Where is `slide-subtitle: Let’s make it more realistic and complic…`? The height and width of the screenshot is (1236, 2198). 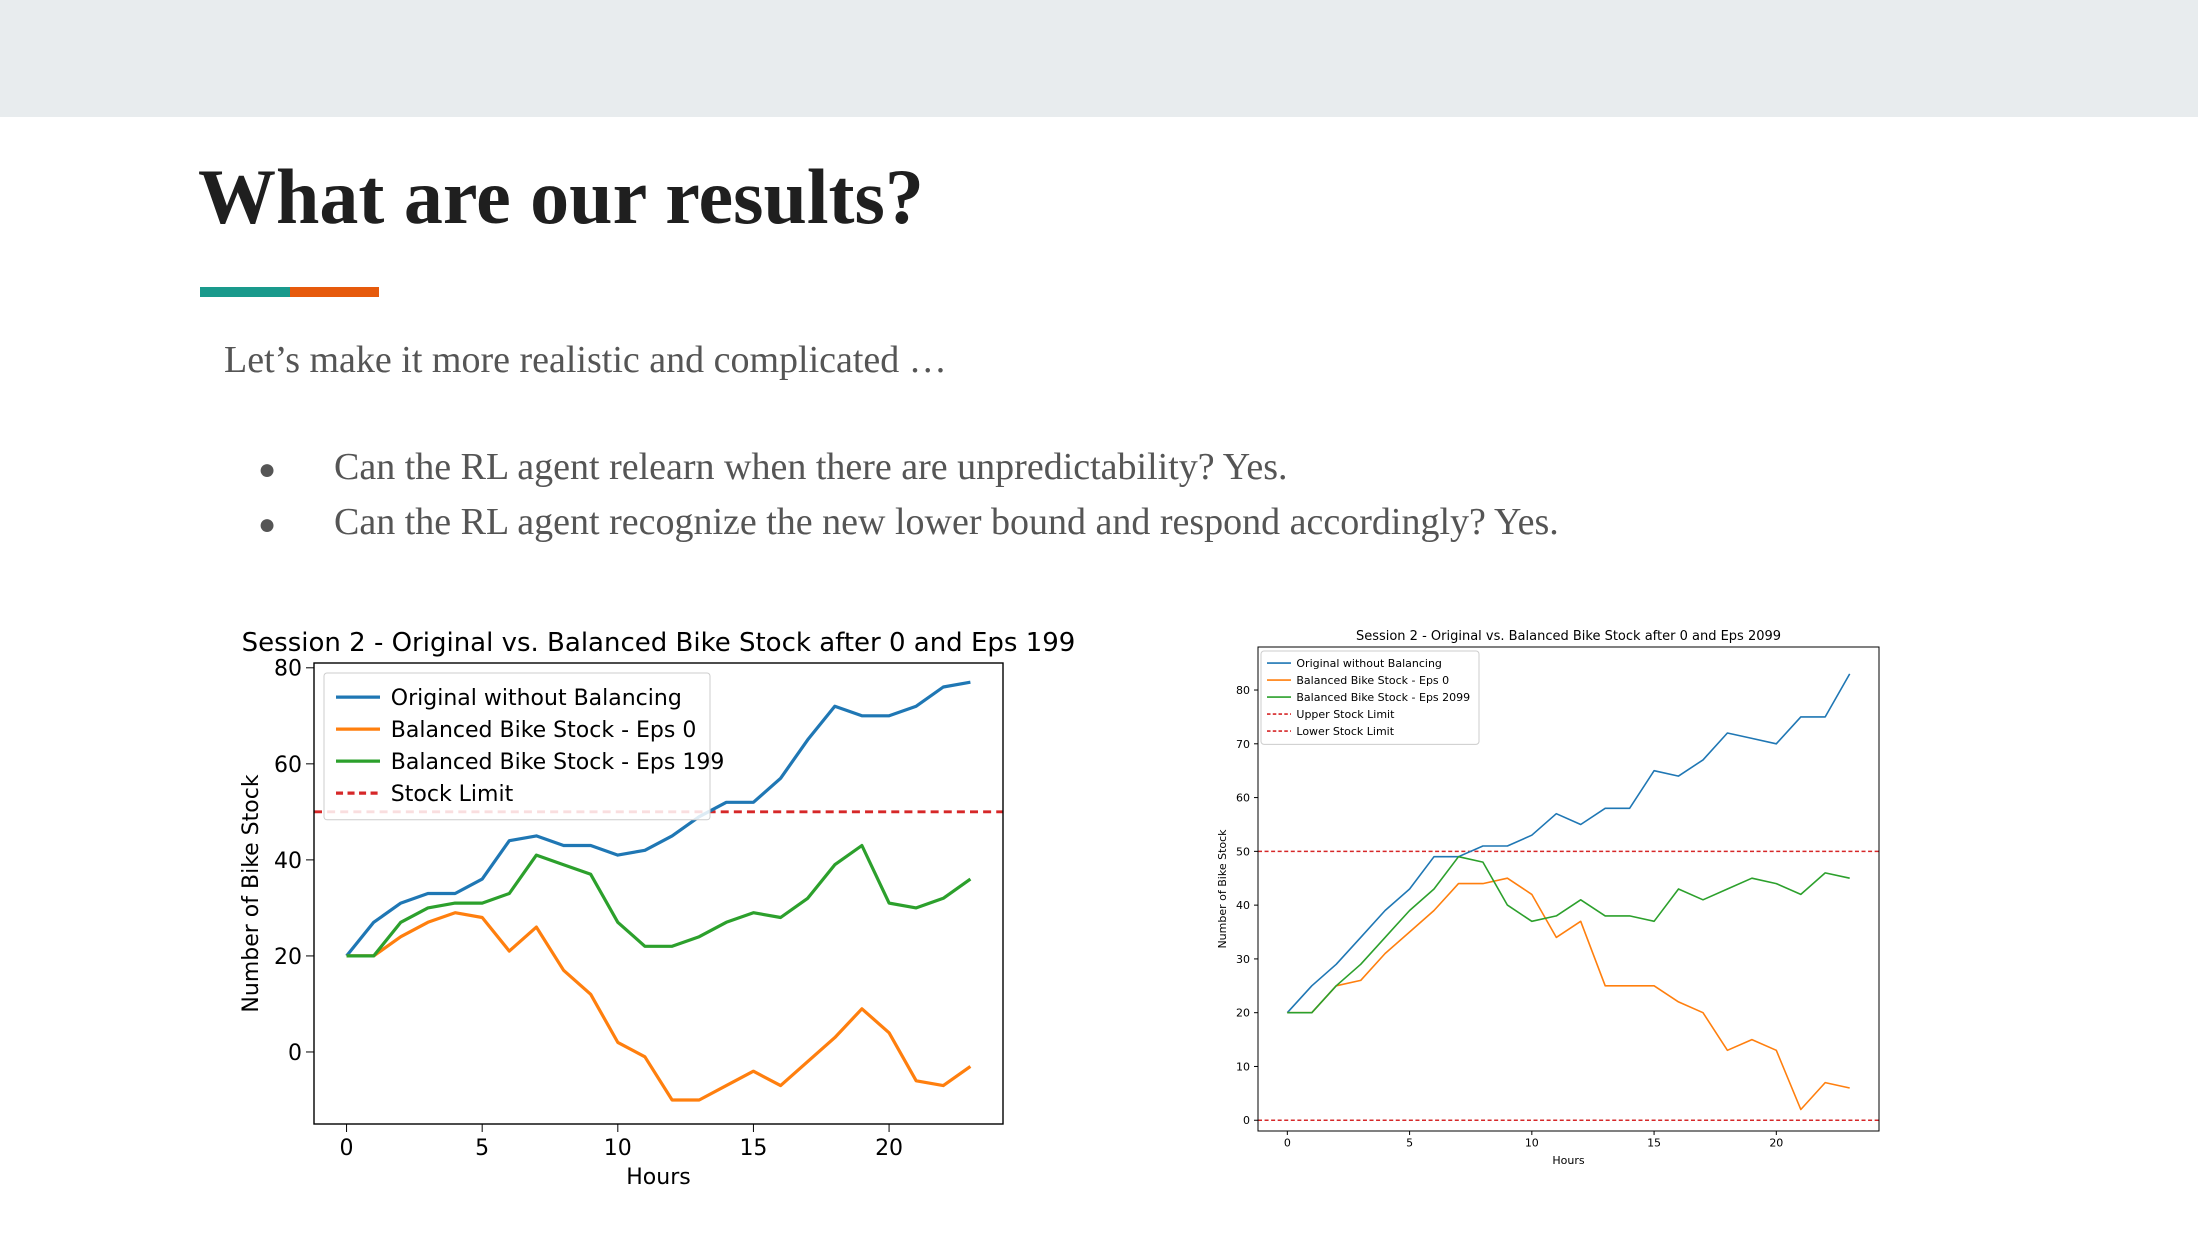 slide-subtitle: Let’s make it more realistic and complic… is located at coordinates (585, 360).